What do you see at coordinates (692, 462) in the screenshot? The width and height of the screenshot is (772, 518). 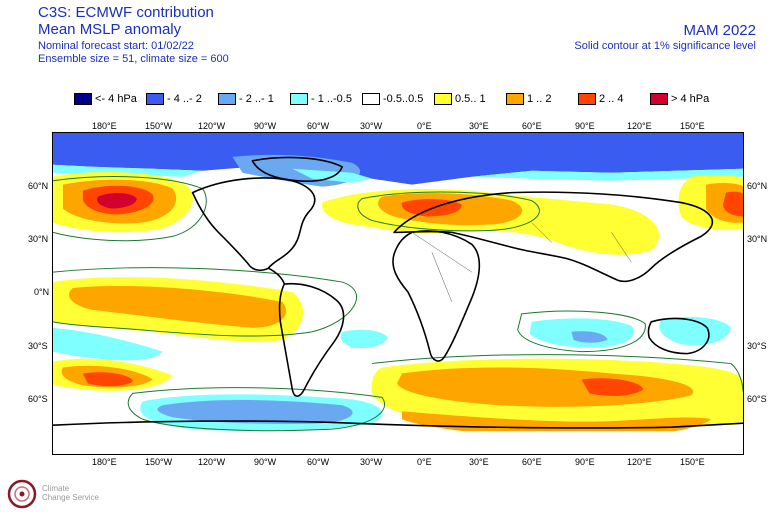 I see `lon-tick-bottom: 150°E` at bounding box center [692, 462].